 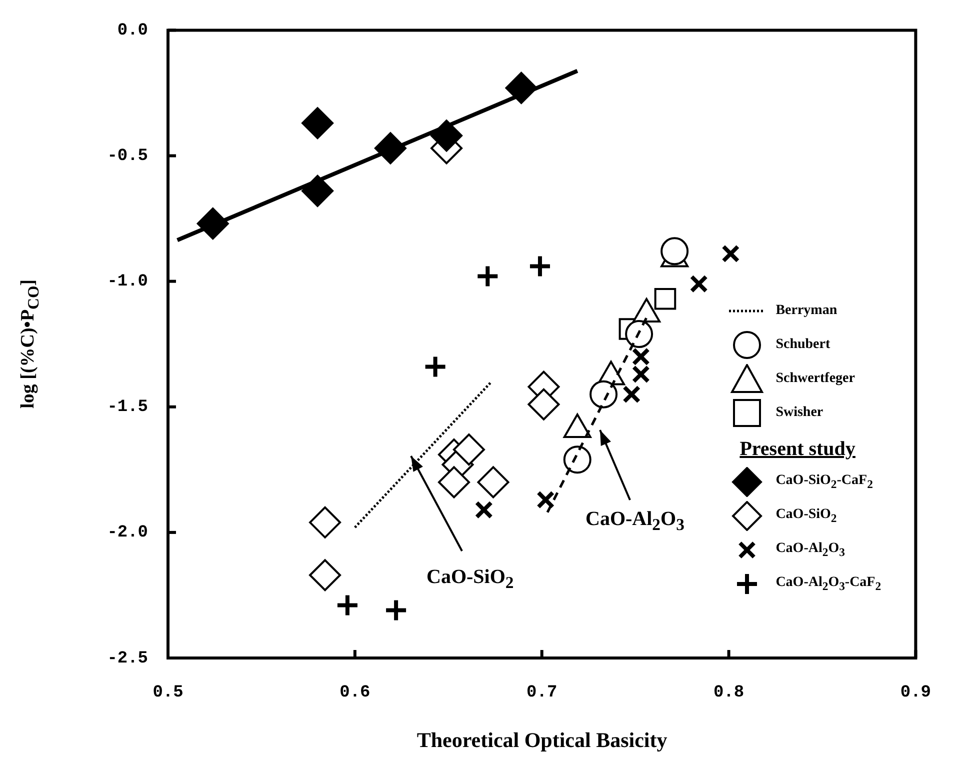 What do you see at coordinates (542, 740) in the screenshot?
I see `x-axis-title: Theoretical Optical Basicity` at bounding box center [542, 740].